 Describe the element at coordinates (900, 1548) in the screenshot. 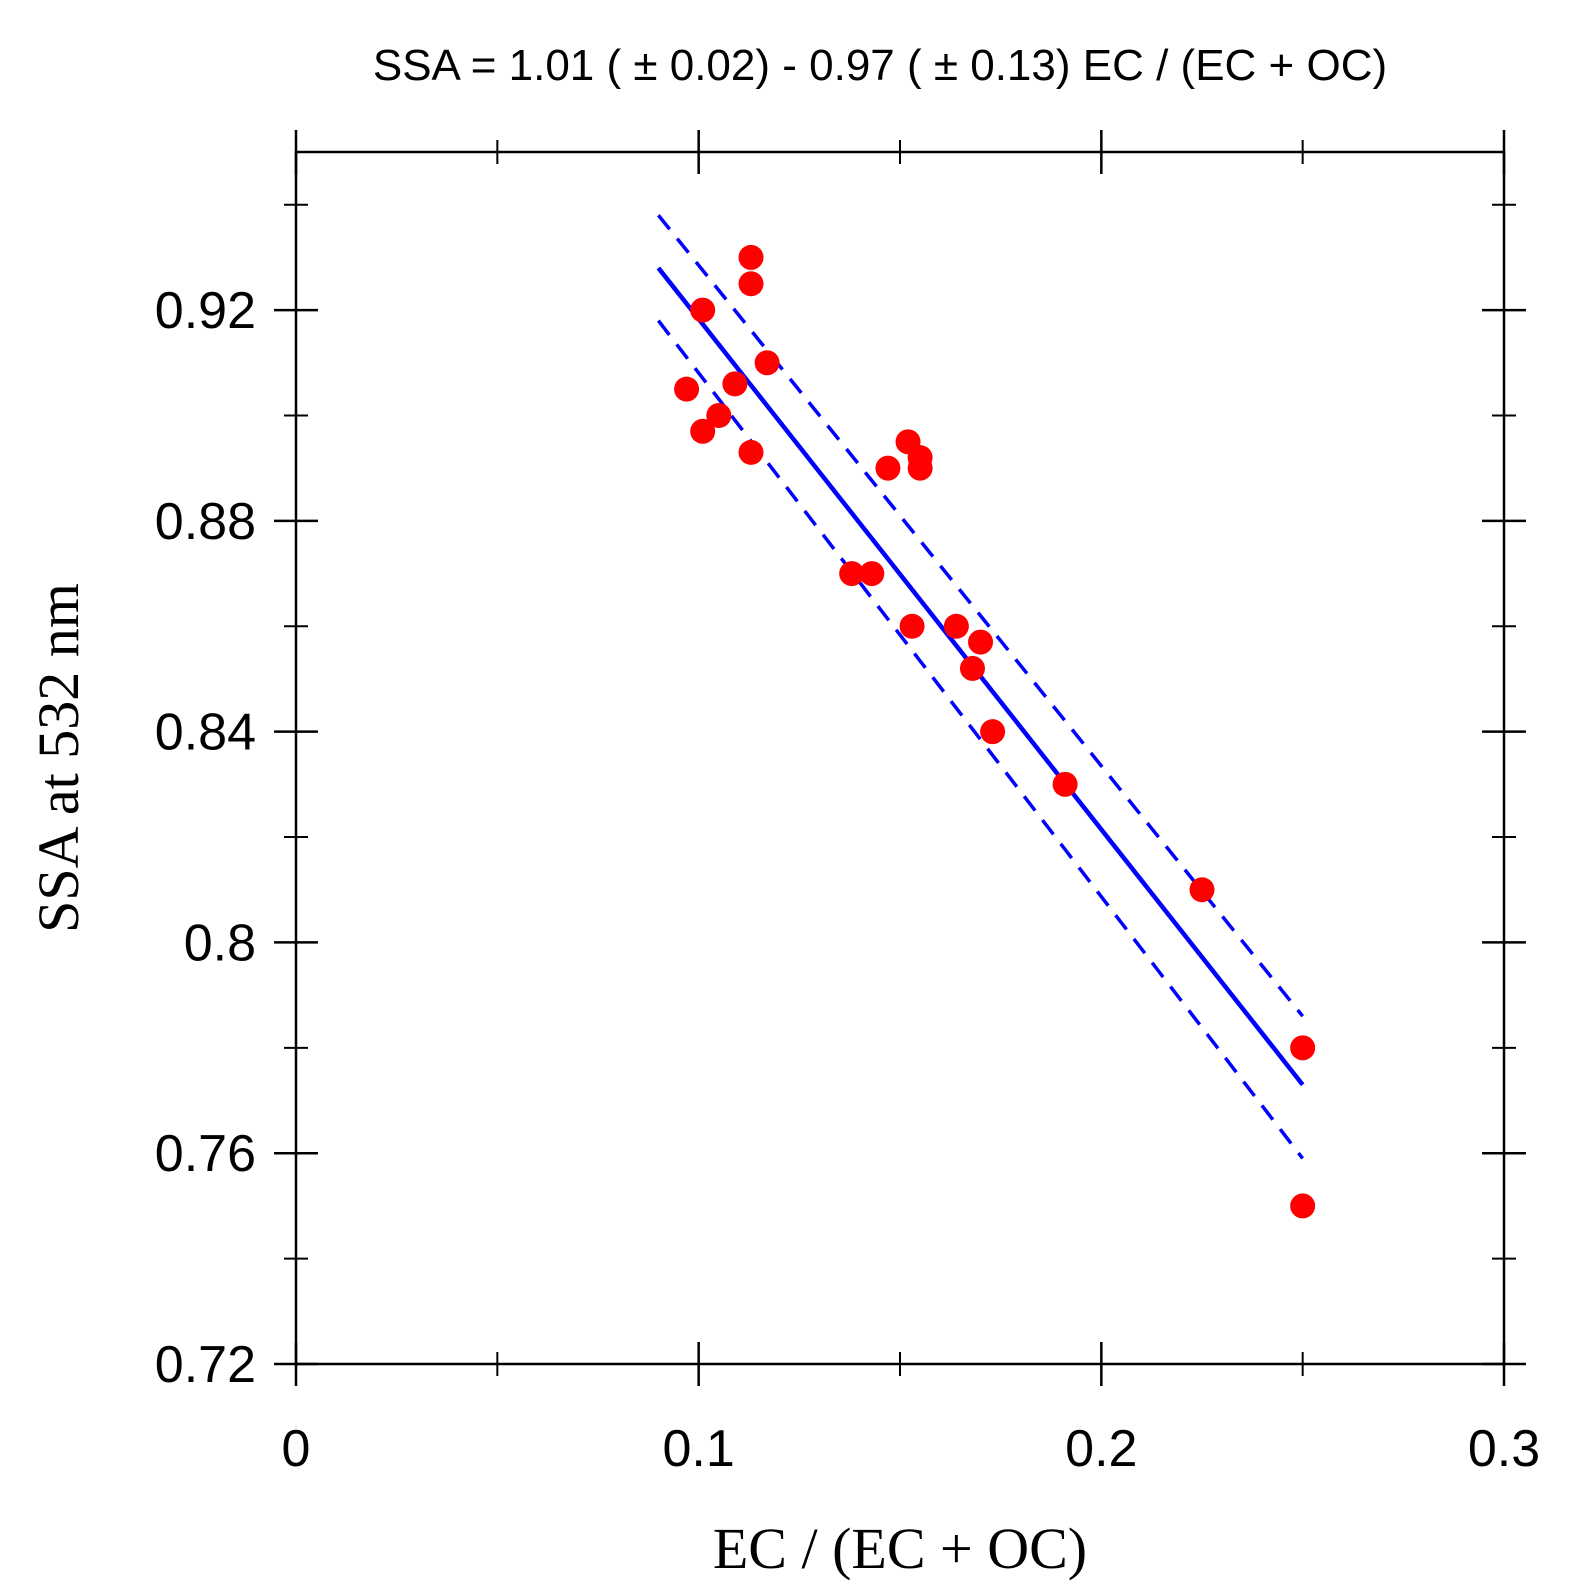

I see `x-axis-label: EC / (EC + OC)` at that location.